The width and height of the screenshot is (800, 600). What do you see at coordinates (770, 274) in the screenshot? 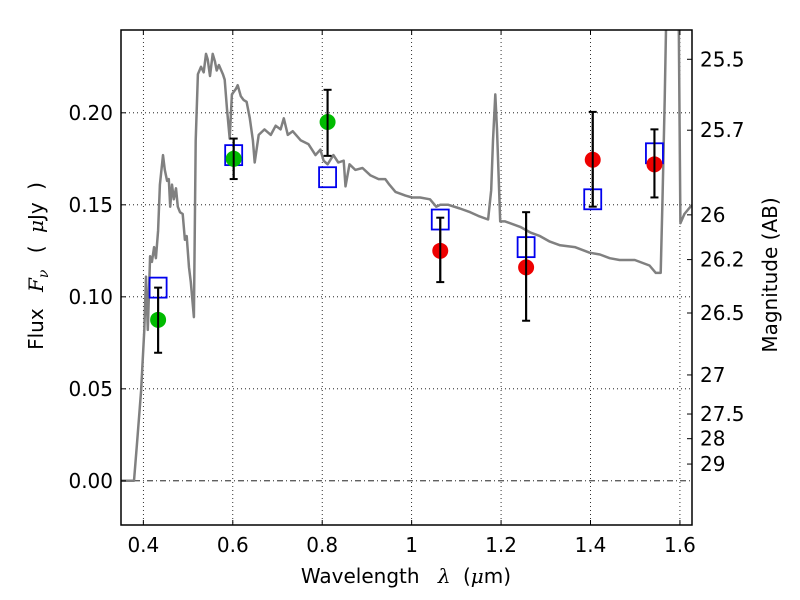
I see `y2-axis-title: Magnitude (AB)` at bounding box center [770, 274].